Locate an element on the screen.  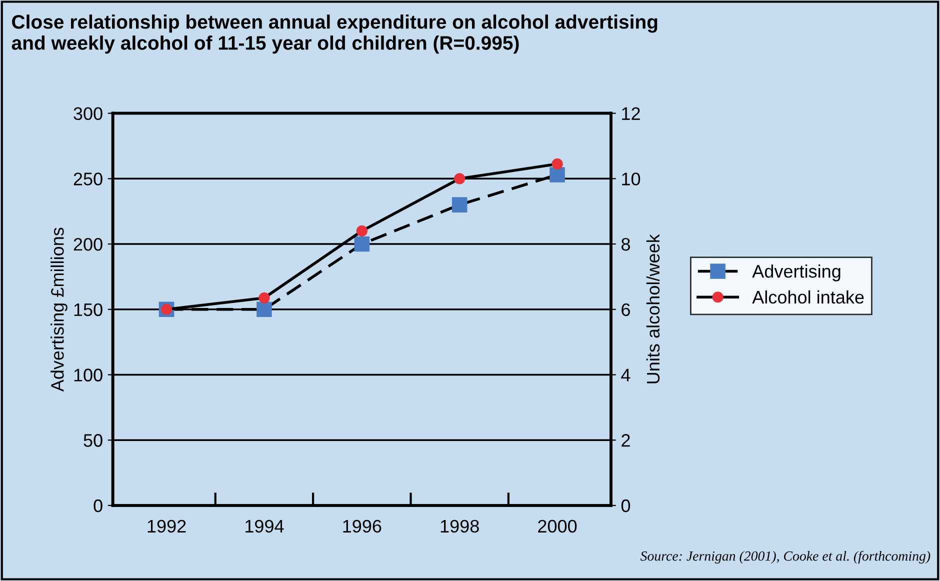
x-tick-label: 1996 is located at coordinates (362, 526).